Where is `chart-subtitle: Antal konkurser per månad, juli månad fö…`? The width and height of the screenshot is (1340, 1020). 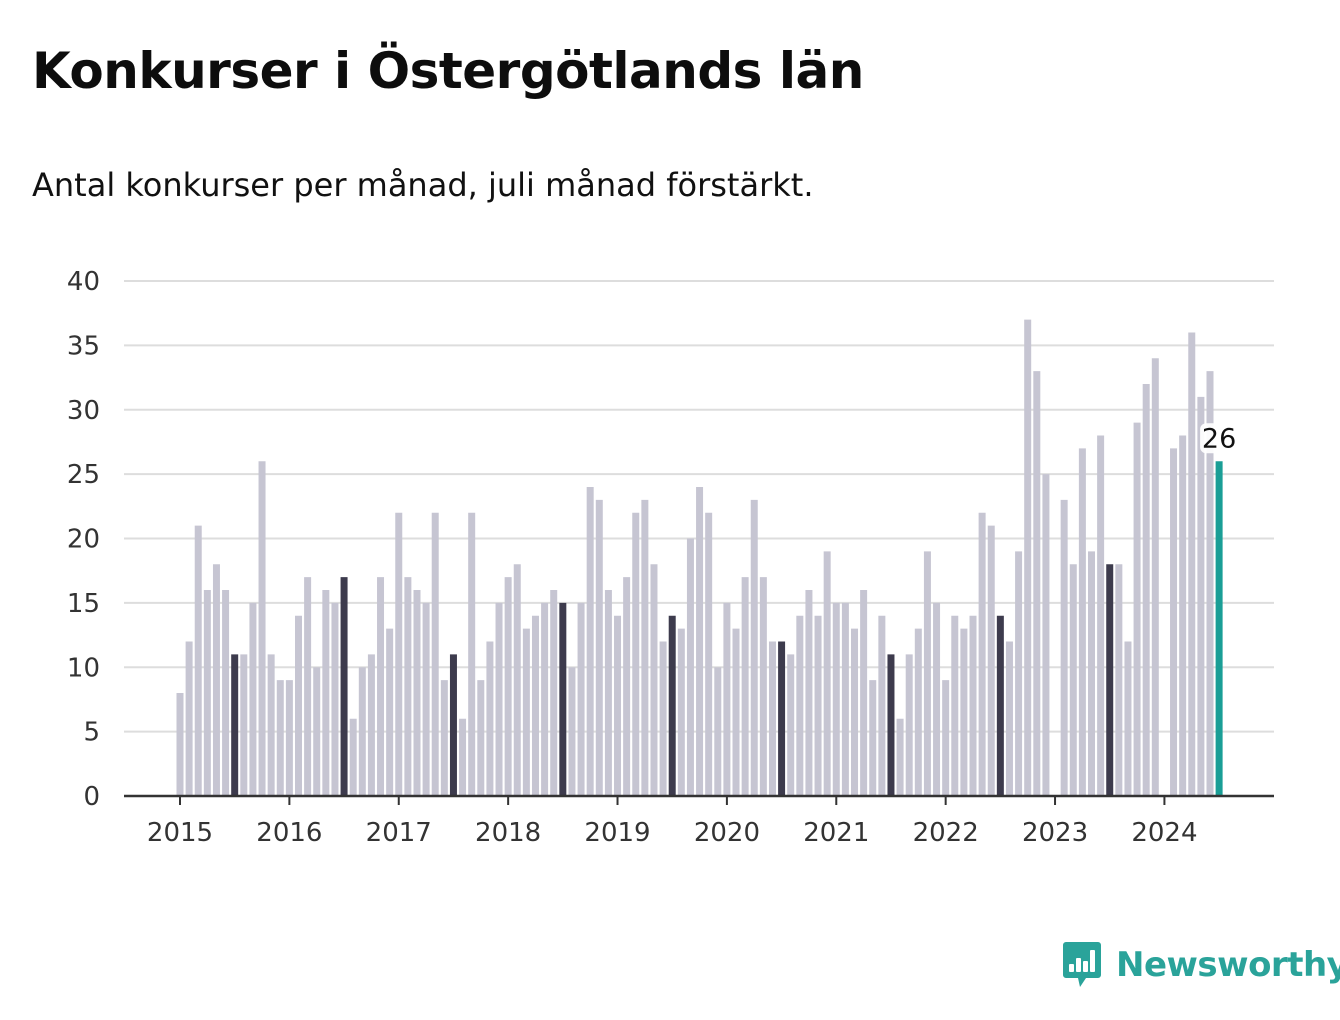 chart-subtitle: Antal konkurser per månad, juli månad fö… is located at coordinates (423, 185).